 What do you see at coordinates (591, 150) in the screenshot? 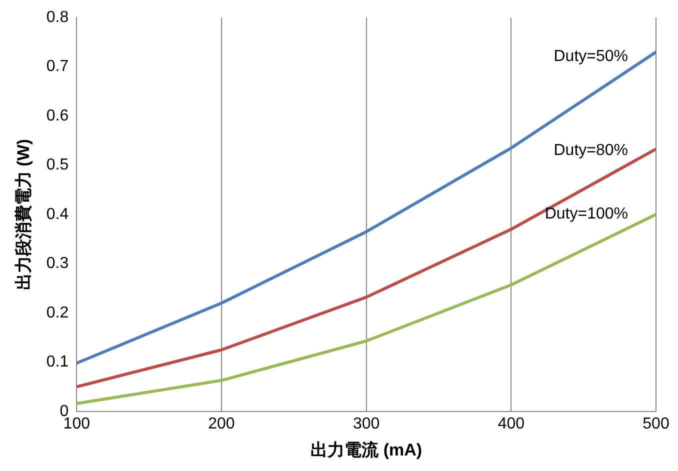
I see `series-label: Duty=80%` at bounding box center [591, 150].